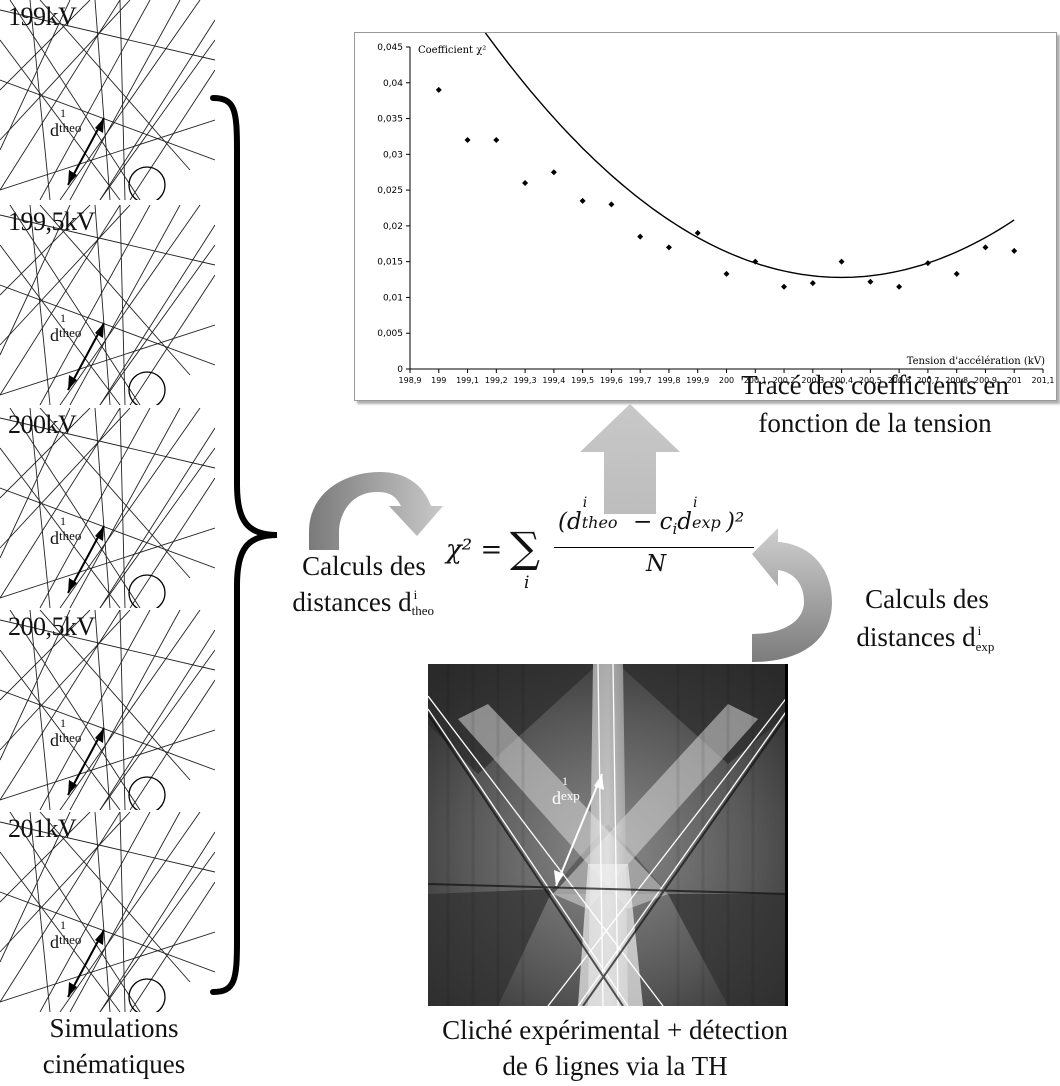 The height and width of the screenshot is (1086, 1060). I want to click on simulations-caption-line1: Simulations, so click(114, 1028).